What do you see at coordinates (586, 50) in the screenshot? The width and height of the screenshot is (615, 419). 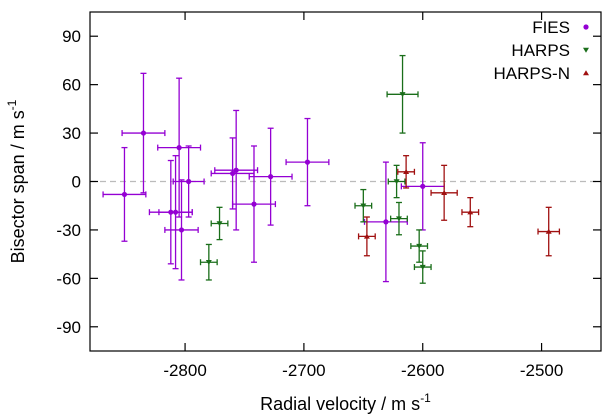 I see `legend-marker-harps` at bounding box center [586, 50].